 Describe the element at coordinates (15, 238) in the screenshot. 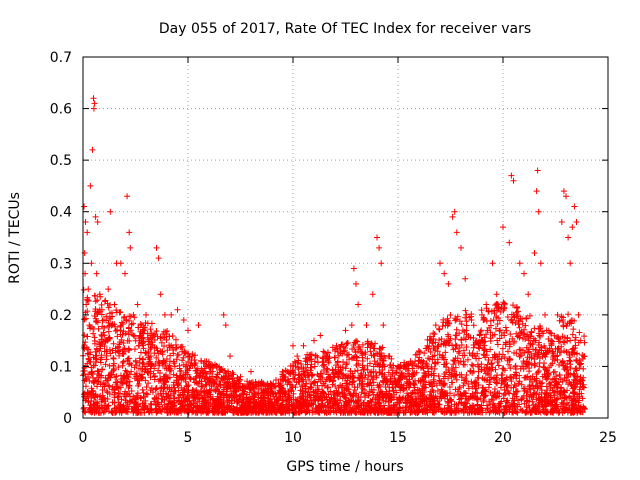

I see `y-axis-label: ROTI / TECUs` at that location.